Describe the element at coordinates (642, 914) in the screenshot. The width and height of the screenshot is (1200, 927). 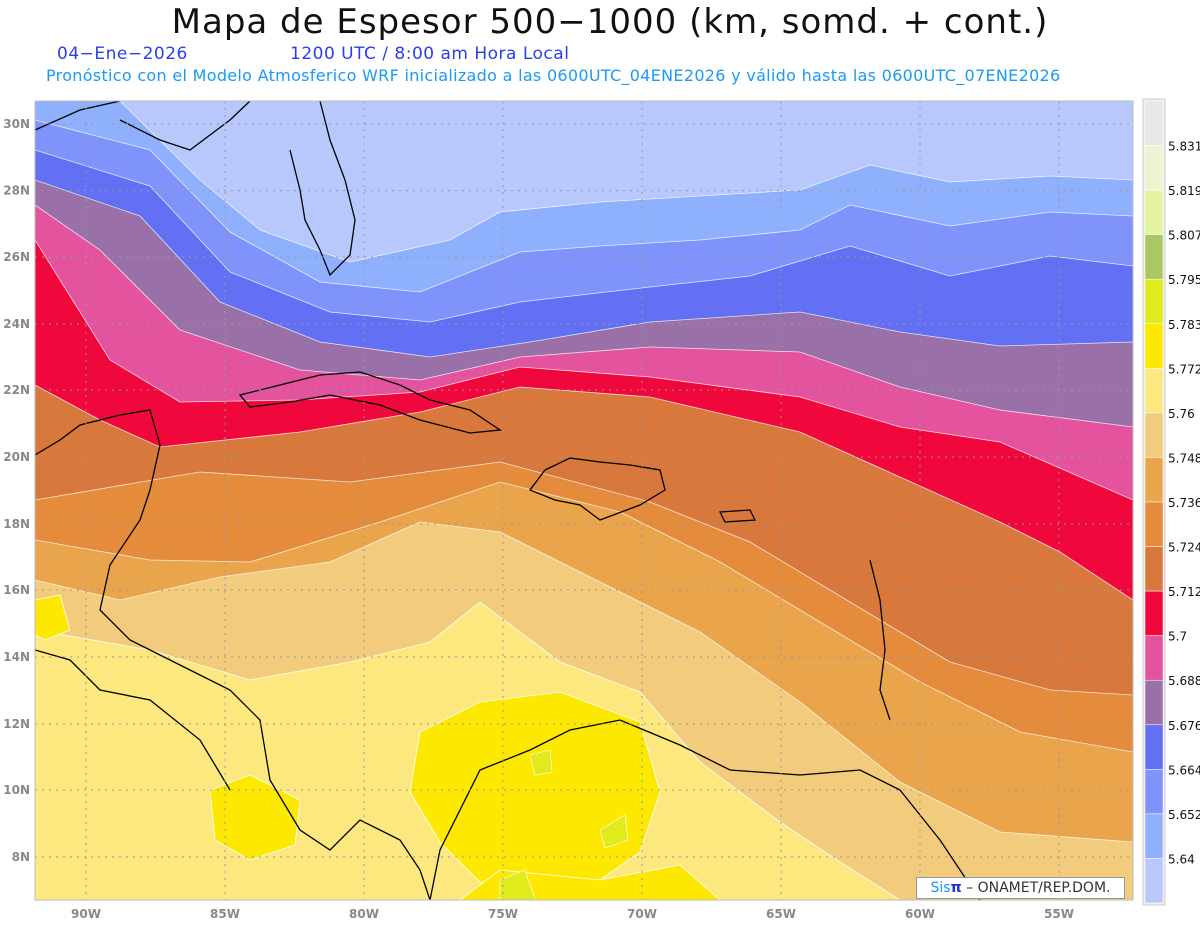
I see `lon-label: 70W` at that location.